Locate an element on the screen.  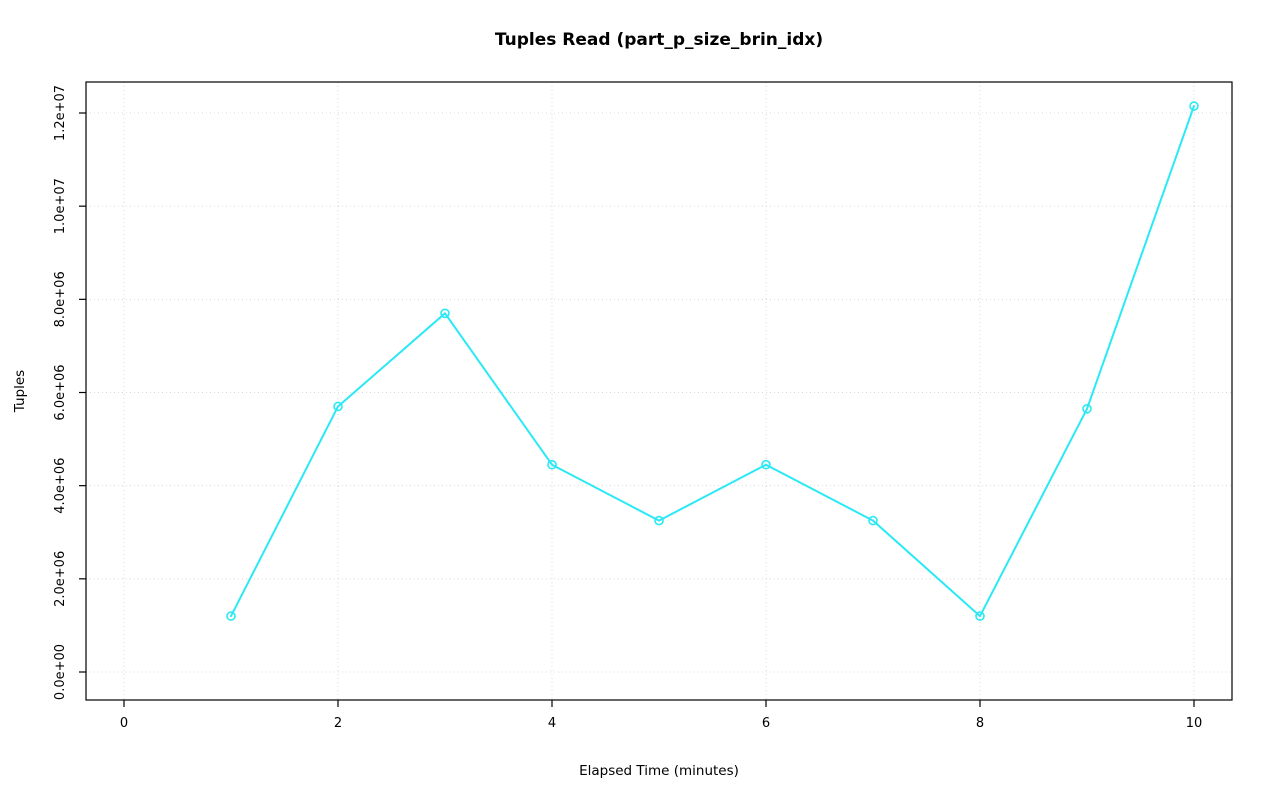
x-tick-label: 4 is located at coordinates (552, 723).